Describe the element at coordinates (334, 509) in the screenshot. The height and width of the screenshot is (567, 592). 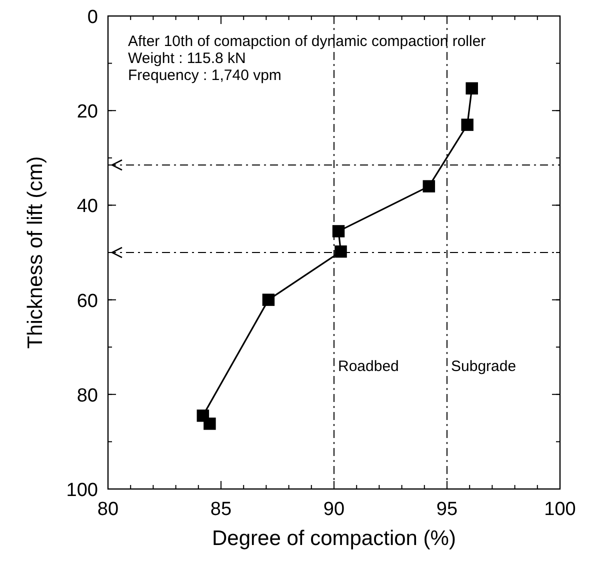
I see `x-tick-label: 90` at that location.